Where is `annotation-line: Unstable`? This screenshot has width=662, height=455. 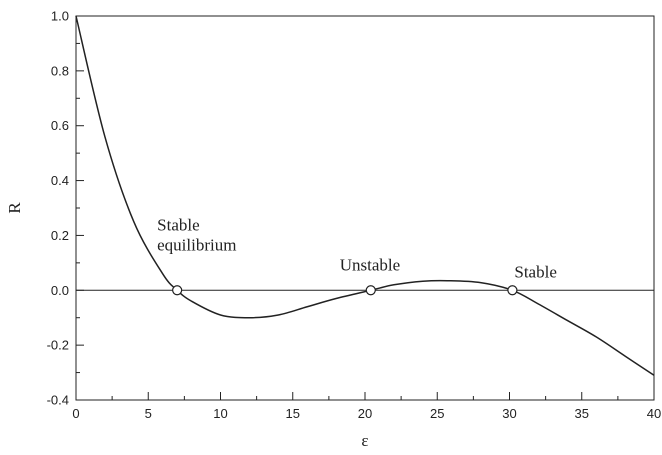
annotation-line: Unstable is located at coordinates (370, 264).